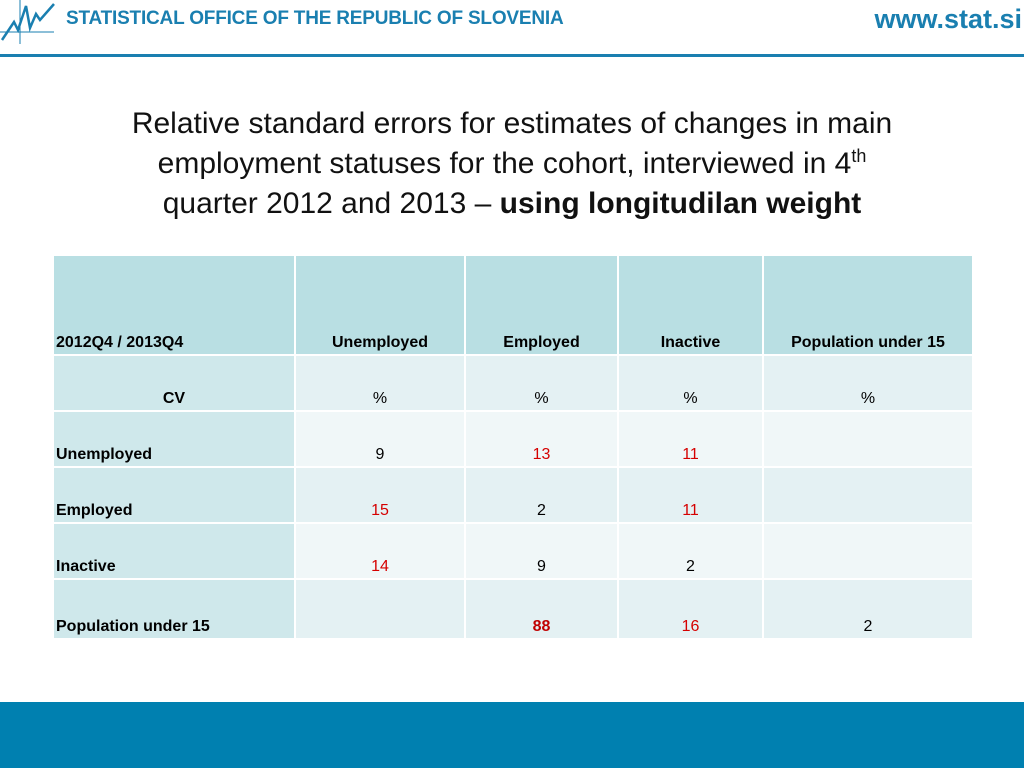  Describe the element at coordinates (380, 305) in the screenshot. I see `column-header-unemployed: Unemployed` at that location.